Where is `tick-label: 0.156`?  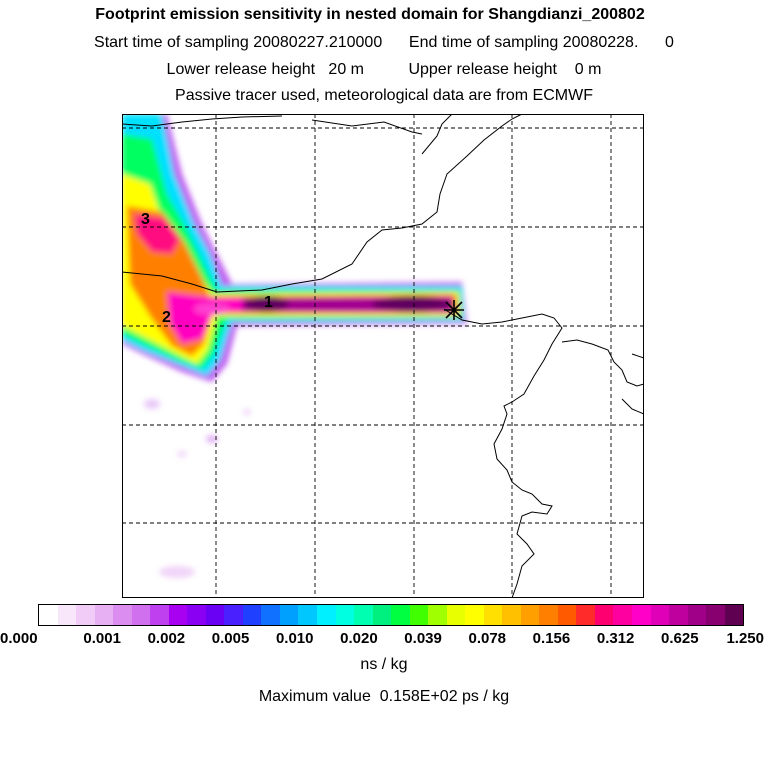
tick-label: 0.156 is located at coordinates (551, 638).